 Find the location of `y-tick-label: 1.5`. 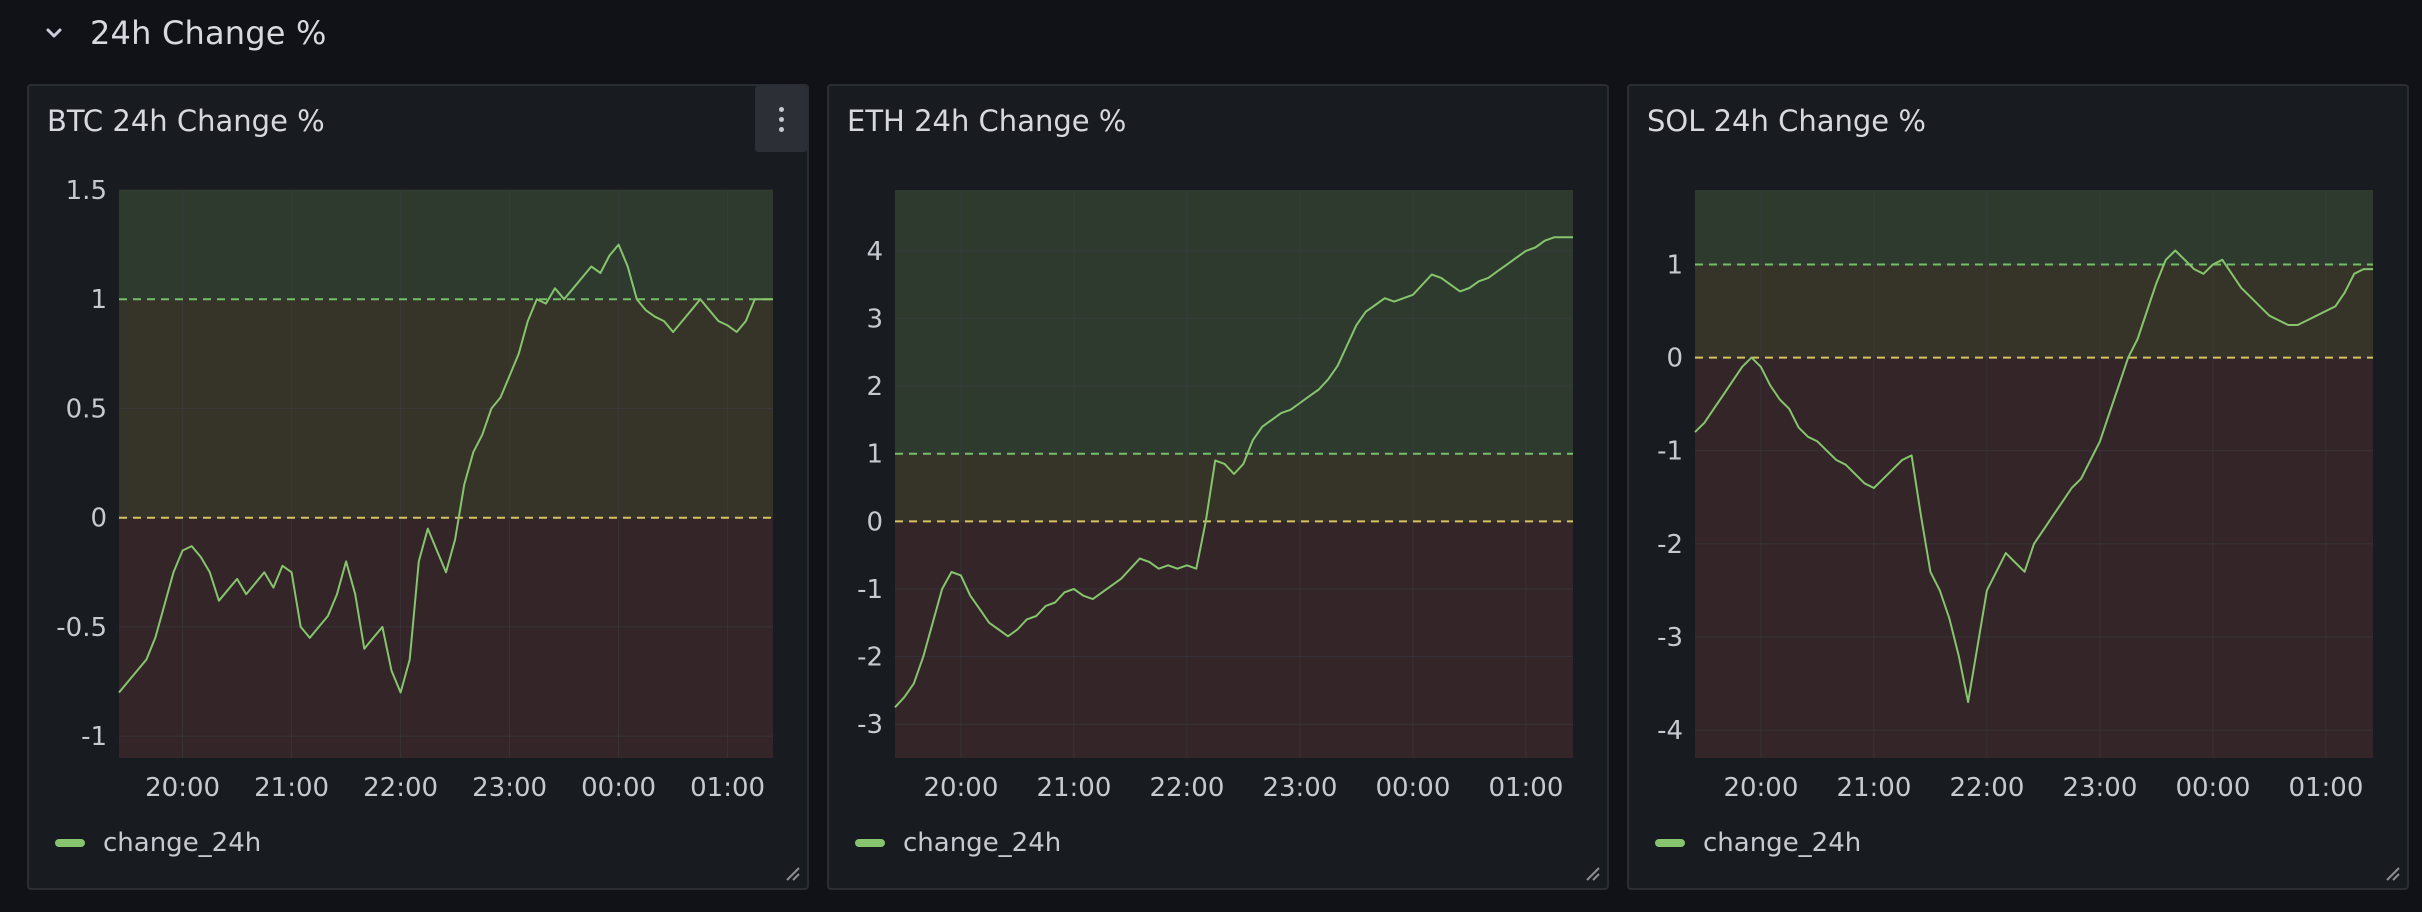

y-tick-label: 1.5 is located at coordinates (86, 191).